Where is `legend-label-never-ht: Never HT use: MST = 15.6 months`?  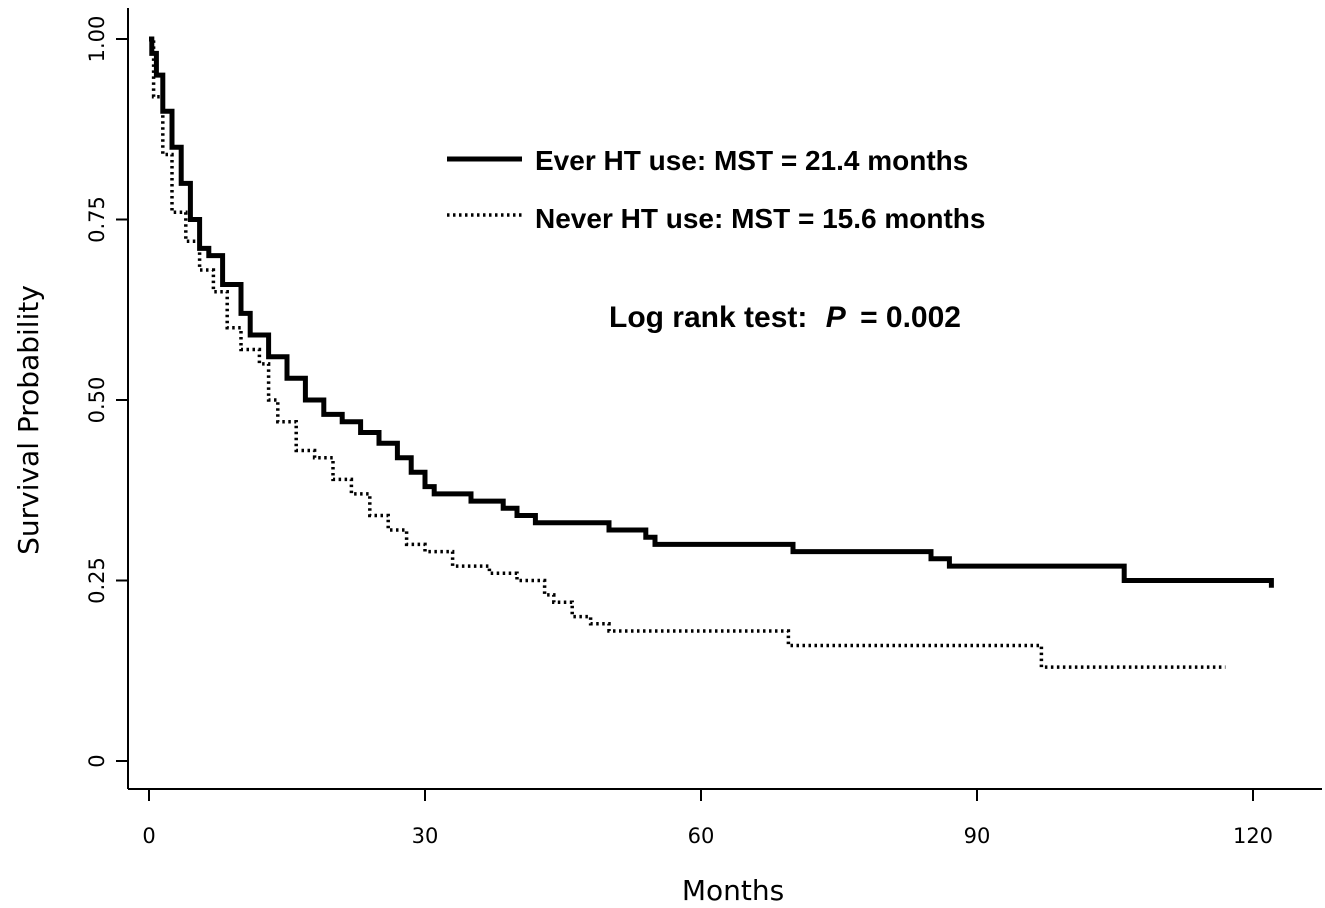 legend-label-never-ht: Never HT use: MST = 15.6 months is located at coordinates (760, 218).